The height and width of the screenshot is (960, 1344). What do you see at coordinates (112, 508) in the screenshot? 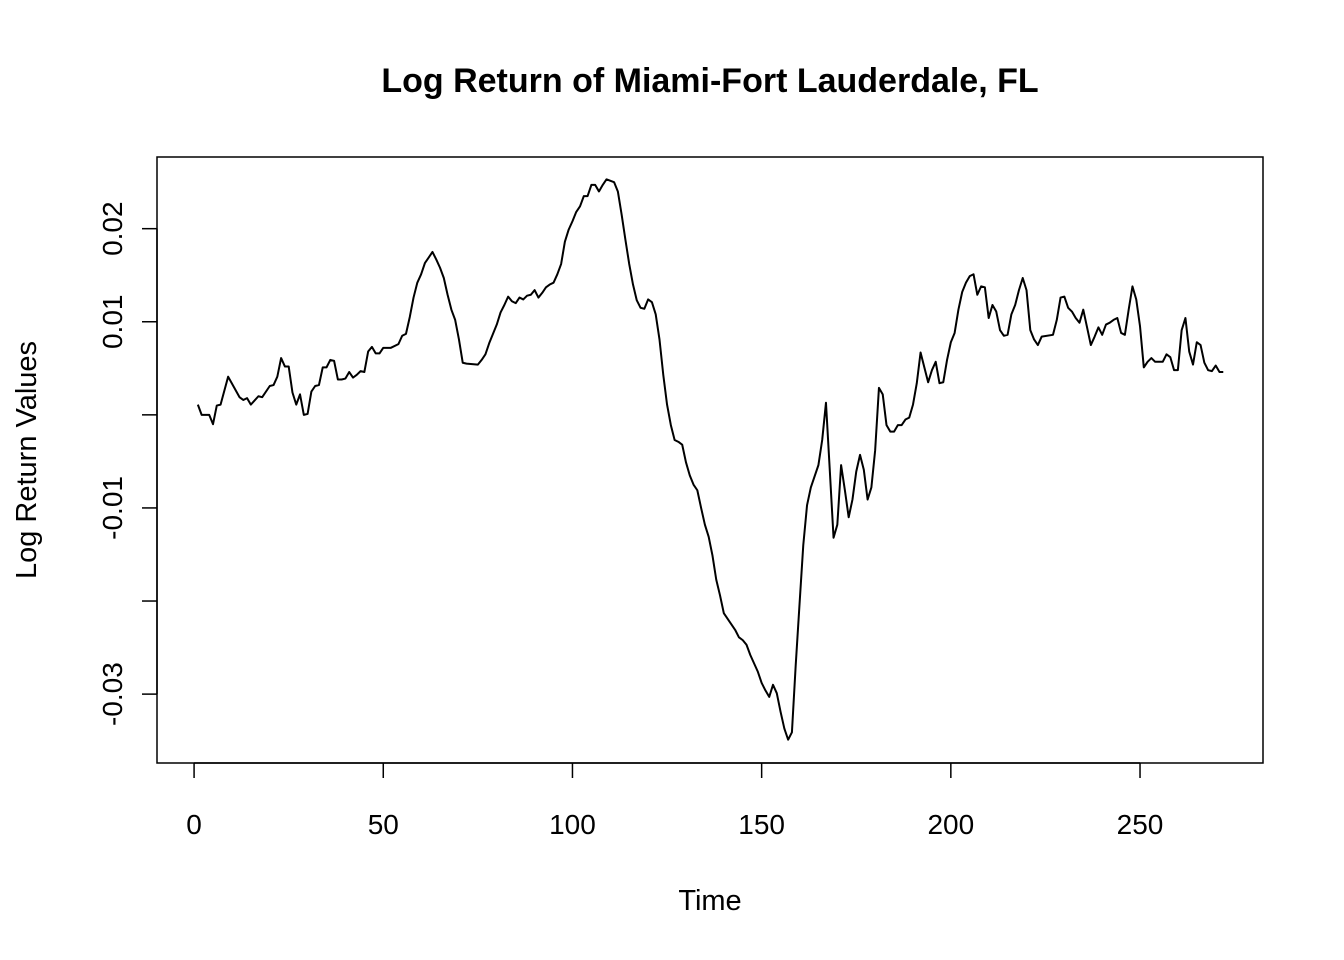
I see `y-tick-label: -0.01` at bounding box center [112, 508].